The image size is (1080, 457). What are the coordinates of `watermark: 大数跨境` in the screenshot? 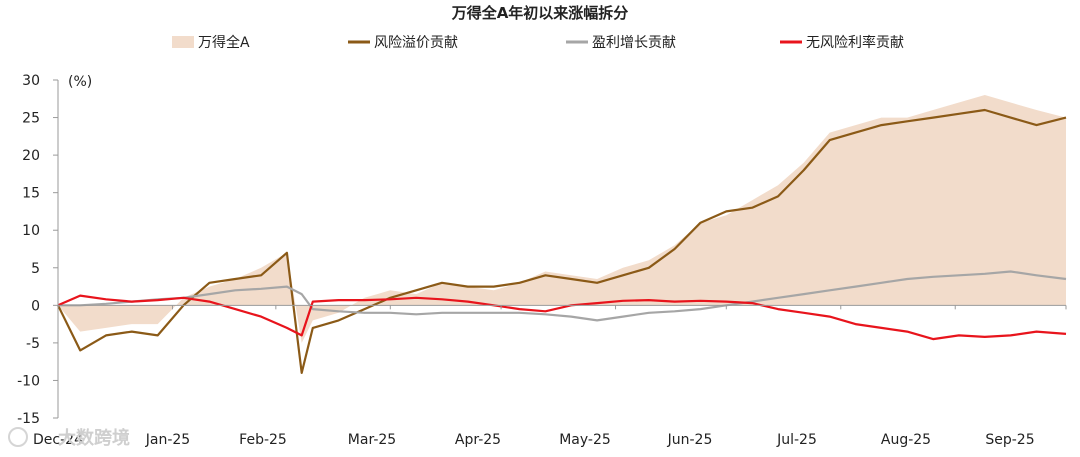 It's located at (69, 438).